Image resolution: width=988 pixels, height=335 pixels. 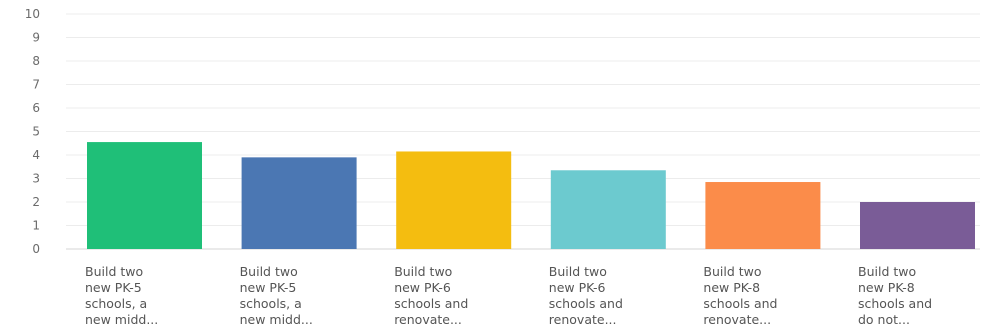 I want to click on y-axis-ticks: 0 1 2 3 4 5 6 7 8 9 10, so click(x=32, y=131).